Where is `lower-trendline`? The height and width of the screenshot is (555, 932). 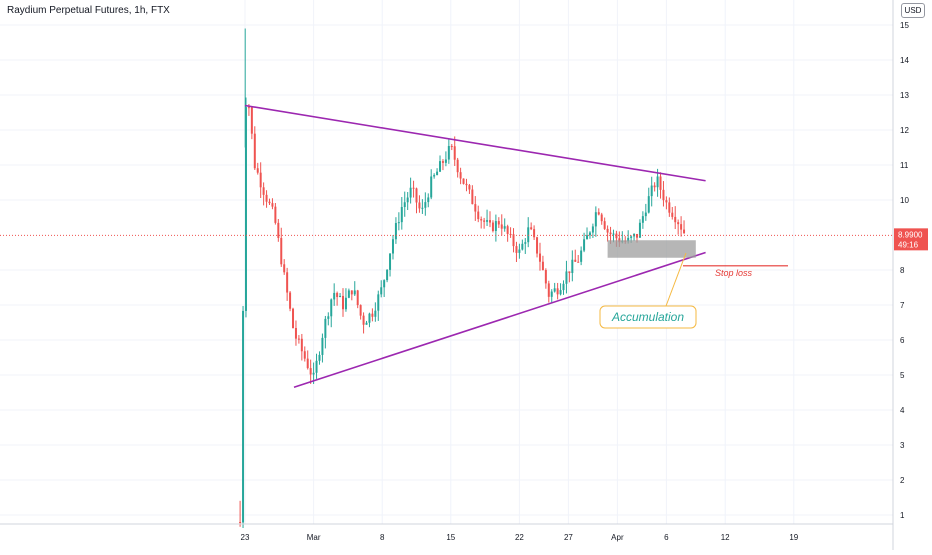 lower-trendline is located at coordinates (499, 320).